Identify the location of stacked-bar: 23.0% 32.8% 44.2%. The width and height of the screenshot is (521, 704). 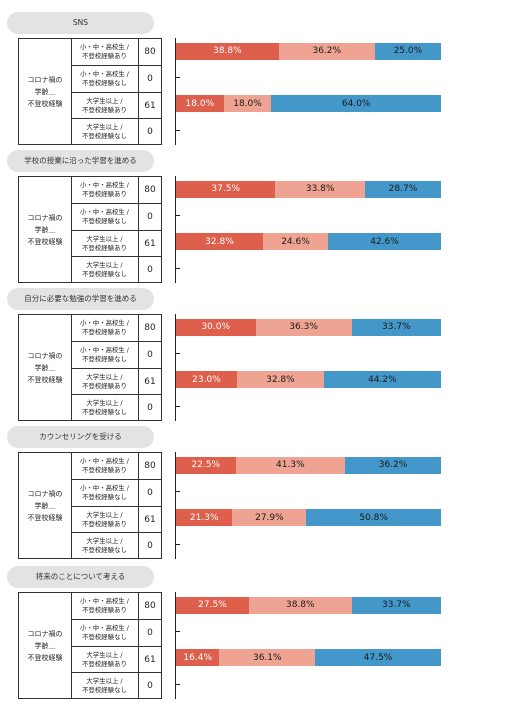
(308, 380).